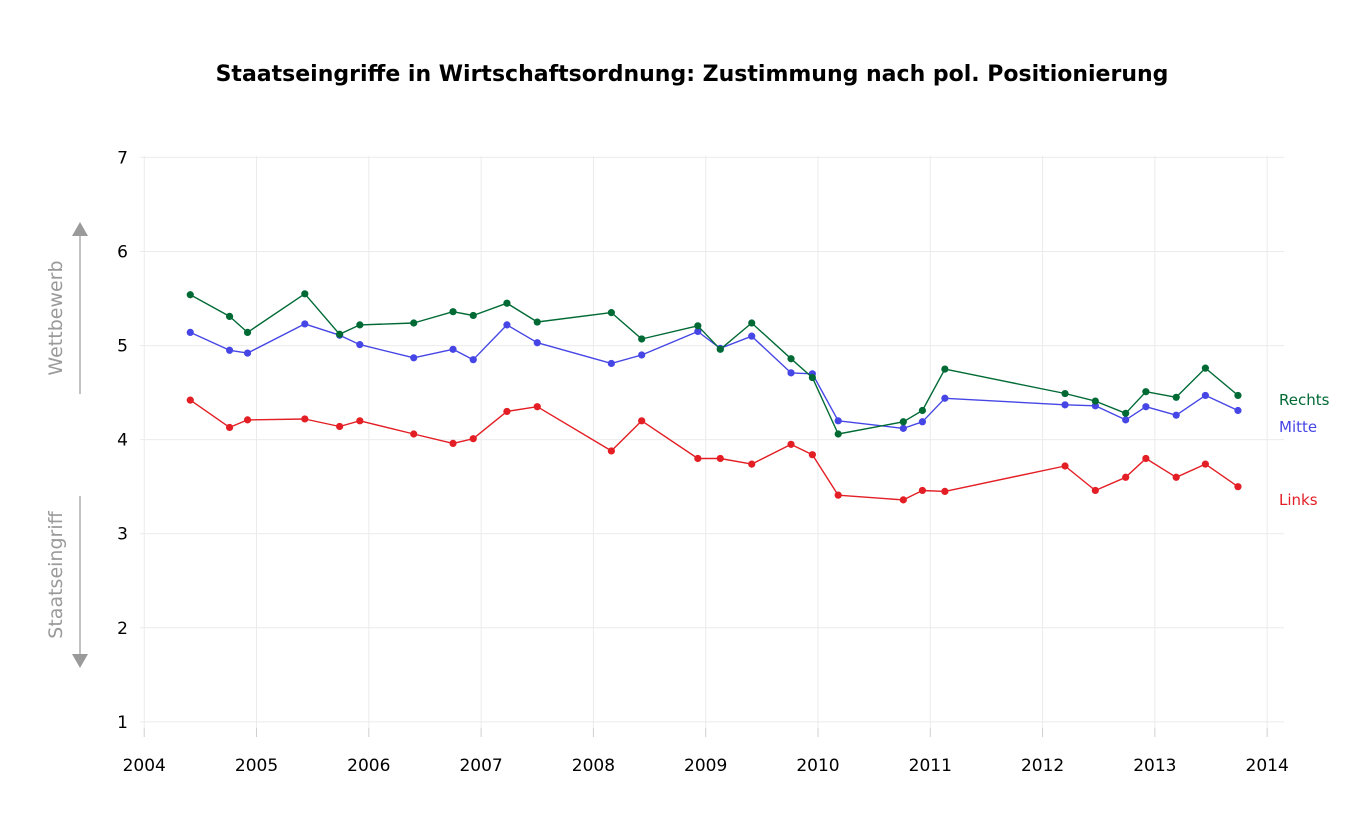 Image resolution: width=1367 pixels, height=836 pixels. I want to click on series-line-mitte, so click(714, 376).